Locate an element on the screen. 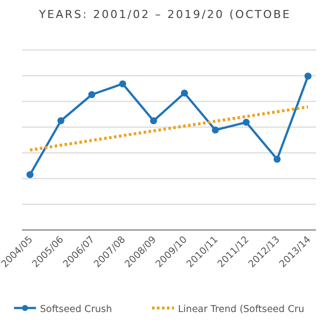 This screenshot has width=330, height=330. legend-label: Linear Trend (Softseed Cru is located at coordinates (241, 309).